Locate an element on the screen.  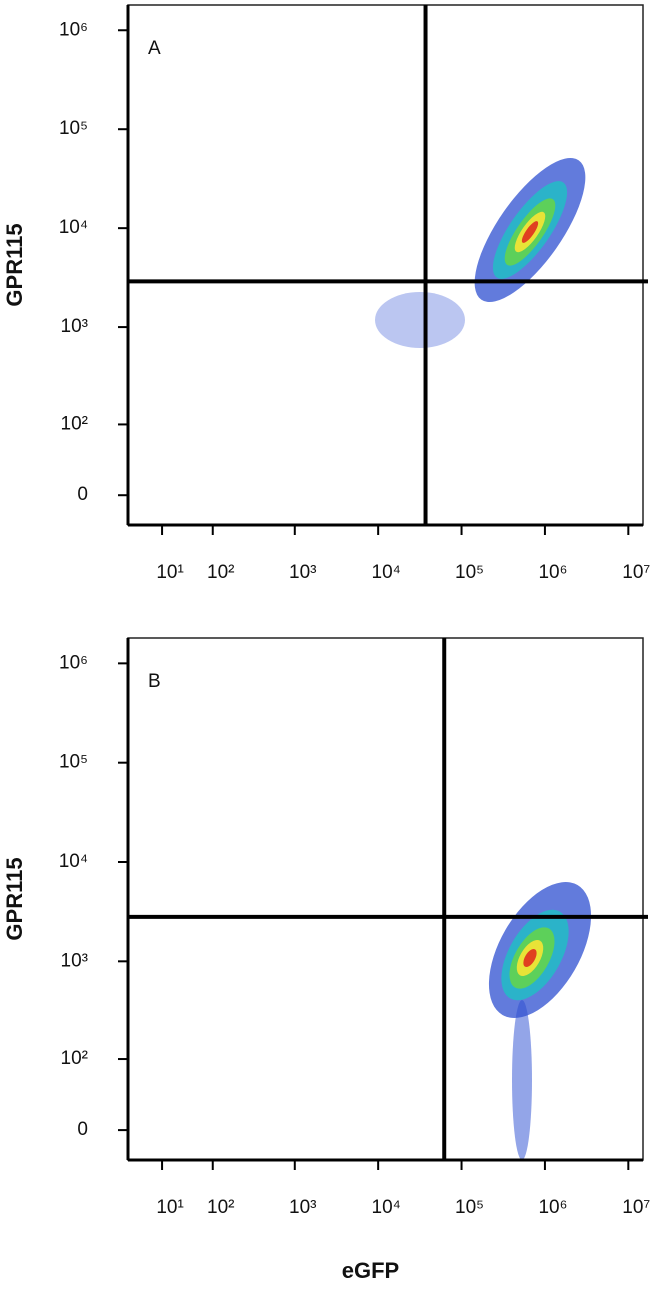
x-axis-title: eGFP is located at coordinates (370, 1270).